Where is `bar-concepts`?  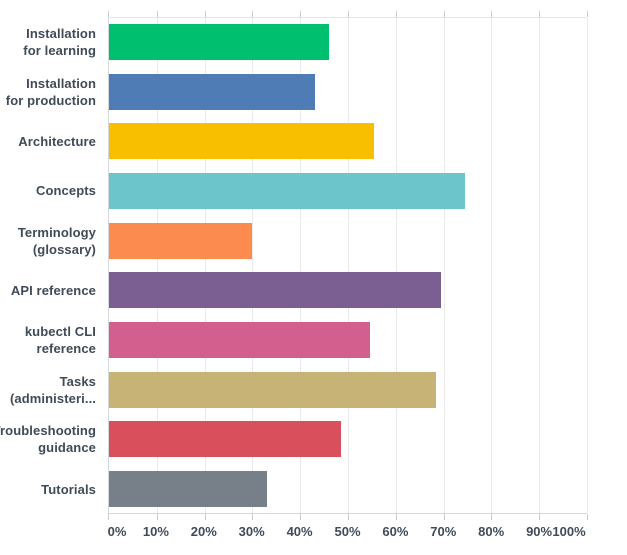
bar-concepts is located at coordinates (287, 190).